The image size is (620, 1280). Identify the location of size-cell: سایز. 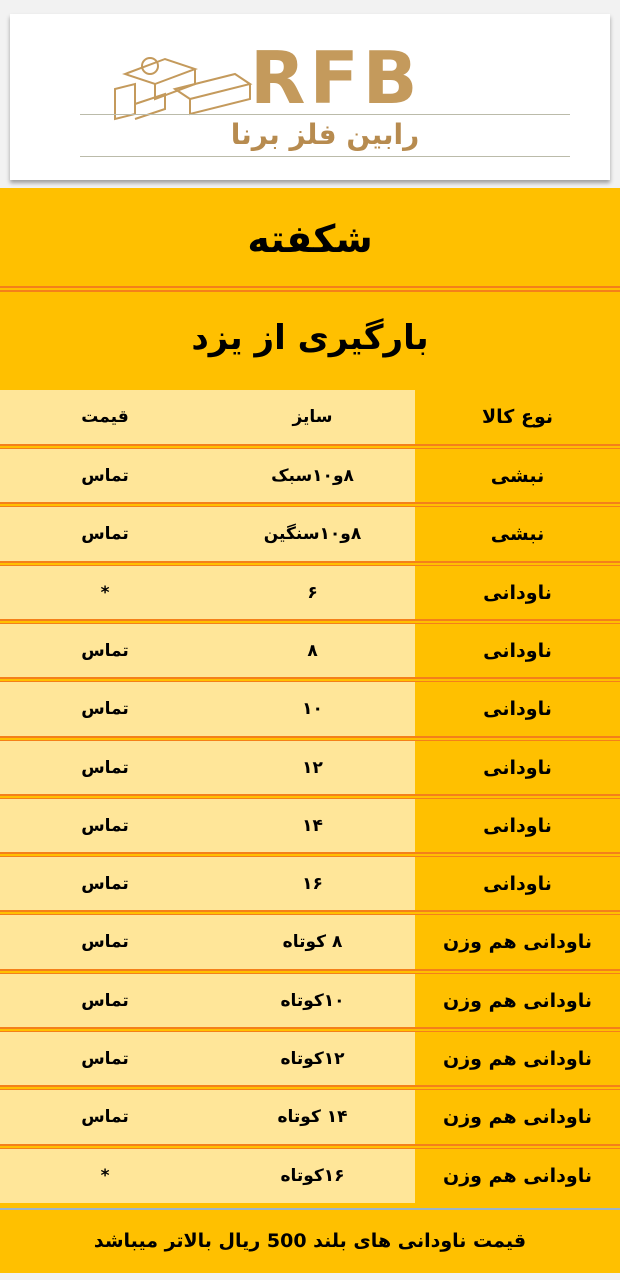
(312, 417).